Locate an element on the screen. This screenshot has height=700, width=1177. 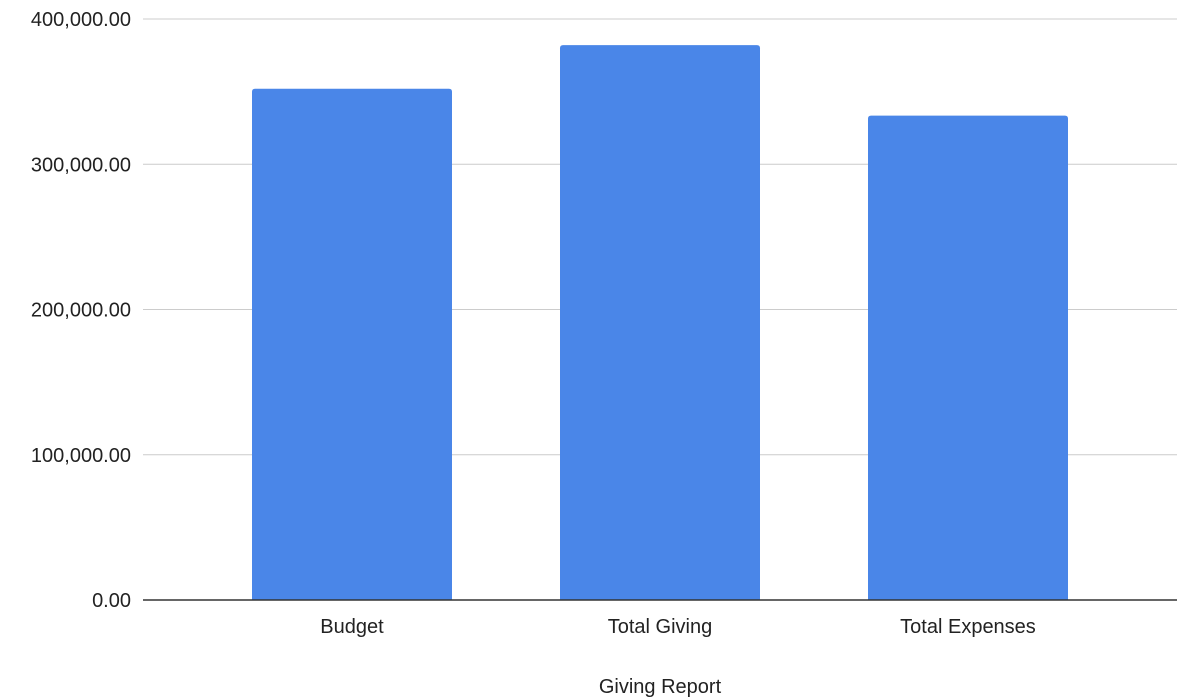
x-category-label: Total Giving is located at coordinates (660, 627).